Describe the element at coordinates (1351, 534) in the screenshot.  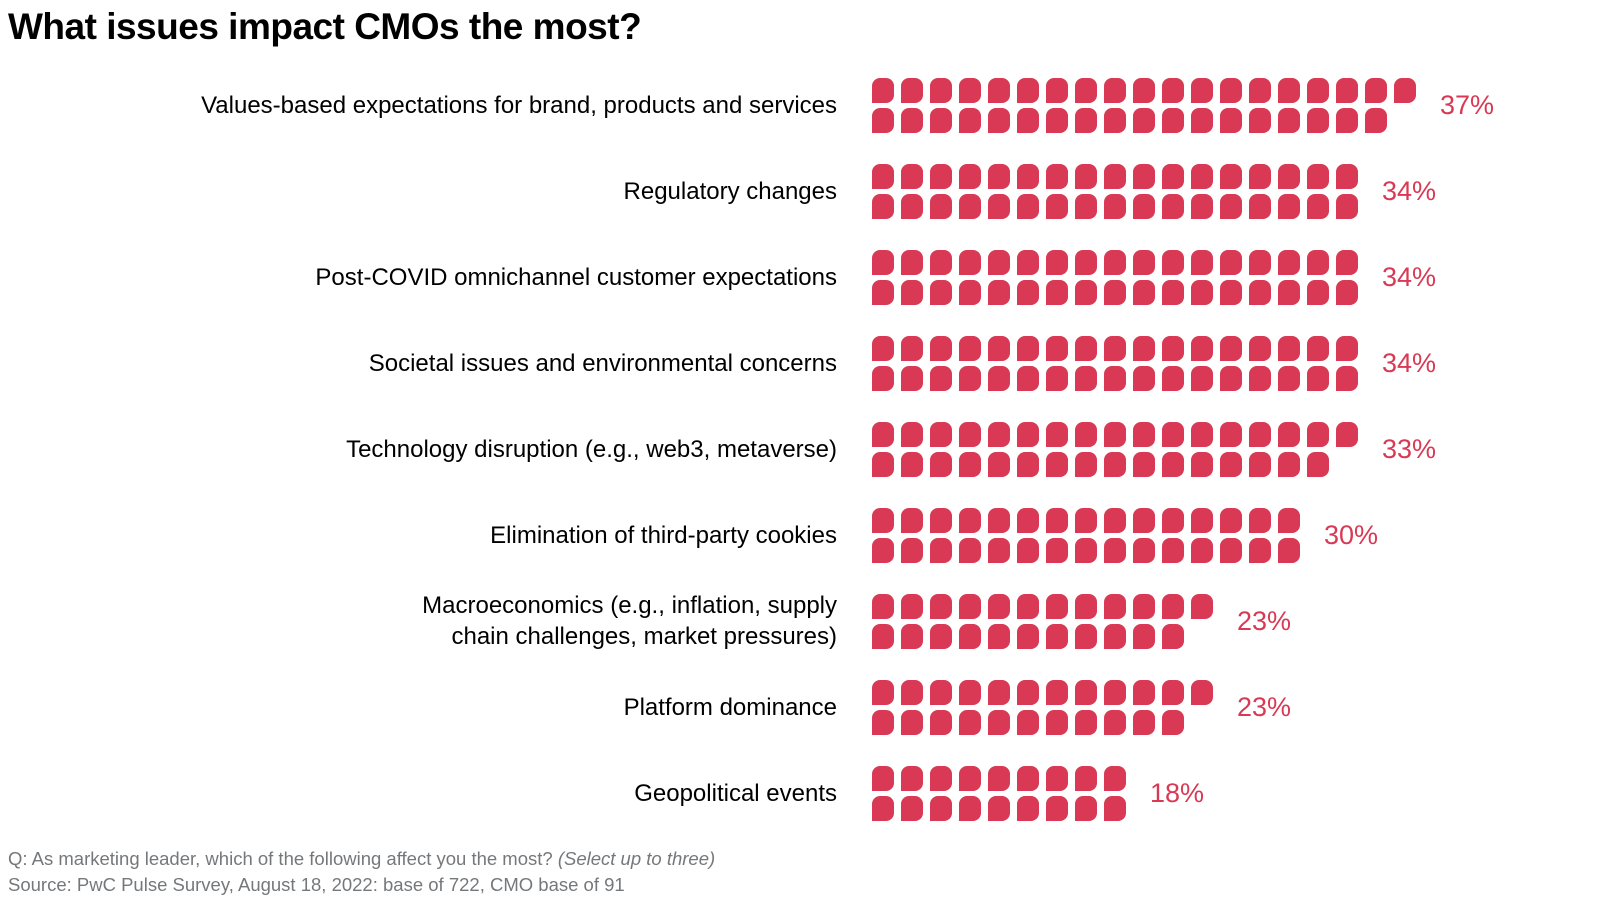
I see `value-label: 30%` at that location.